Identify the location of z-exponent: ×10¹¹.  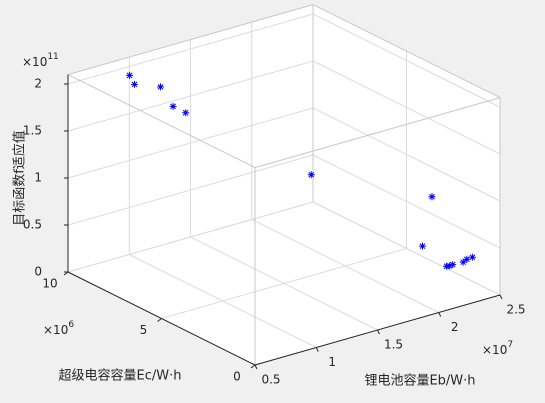
(40, 60).